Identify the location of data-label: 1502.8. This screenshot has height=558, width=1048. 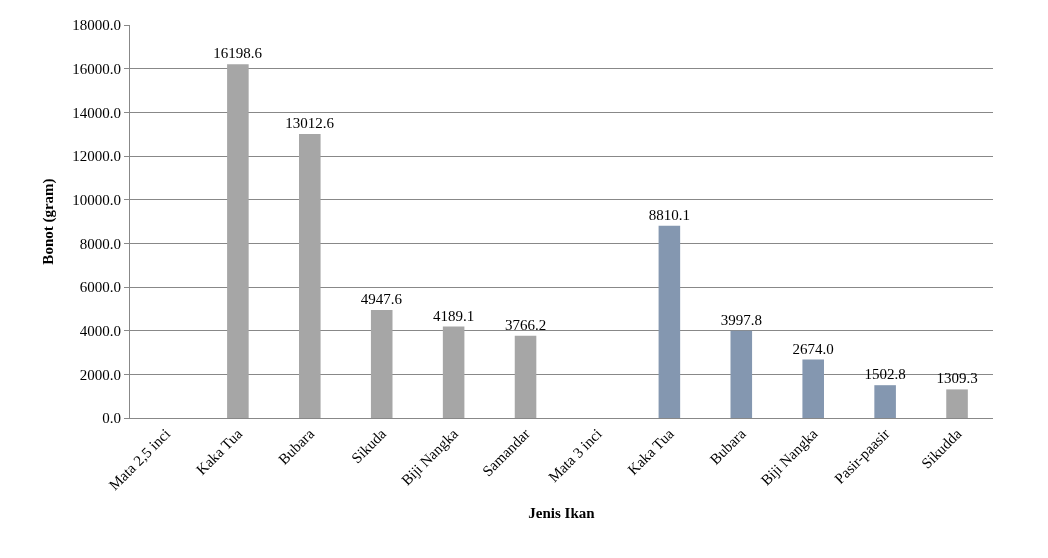
(885, 374).